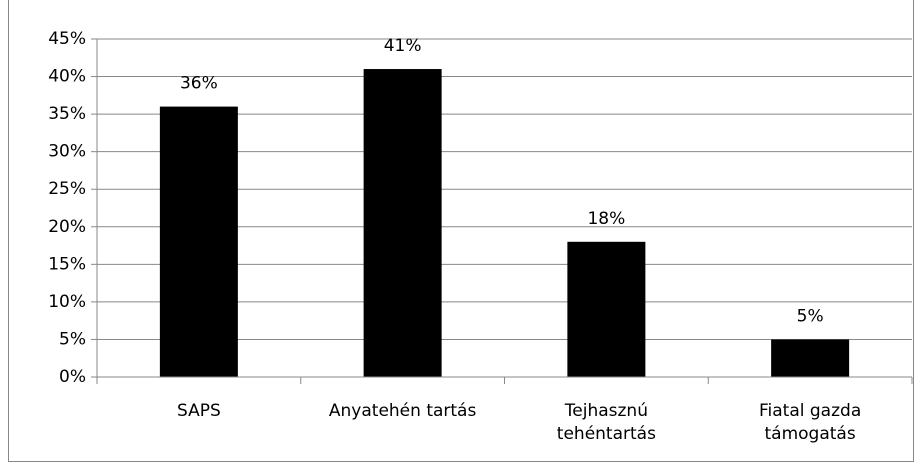  I want to click on y-tick-label: 10%, so click(67, 302).